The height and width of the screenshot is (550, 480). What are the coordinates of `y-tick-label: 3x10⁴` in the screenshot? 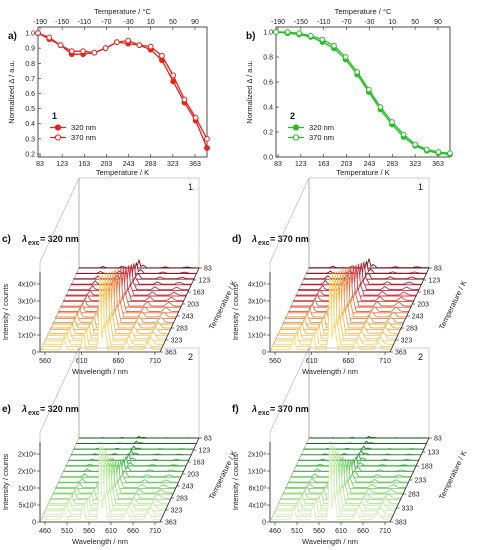 It's located at (257, 302).